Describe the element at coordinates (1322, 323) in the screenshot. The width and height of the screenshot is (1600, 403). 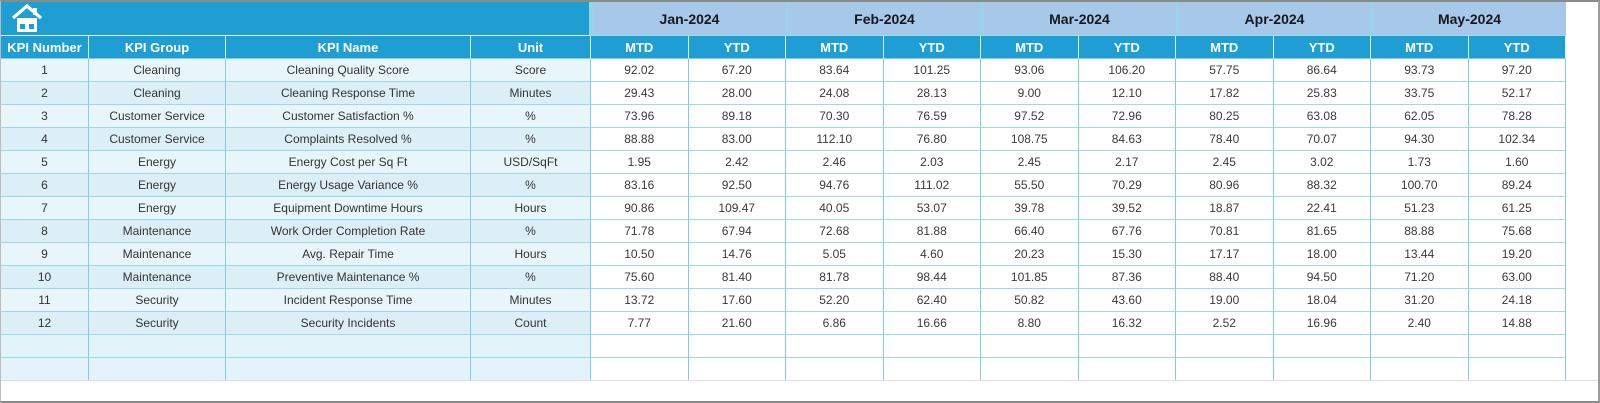
I see `value-cell-apr-2024-ytd: 16.96` at that location.